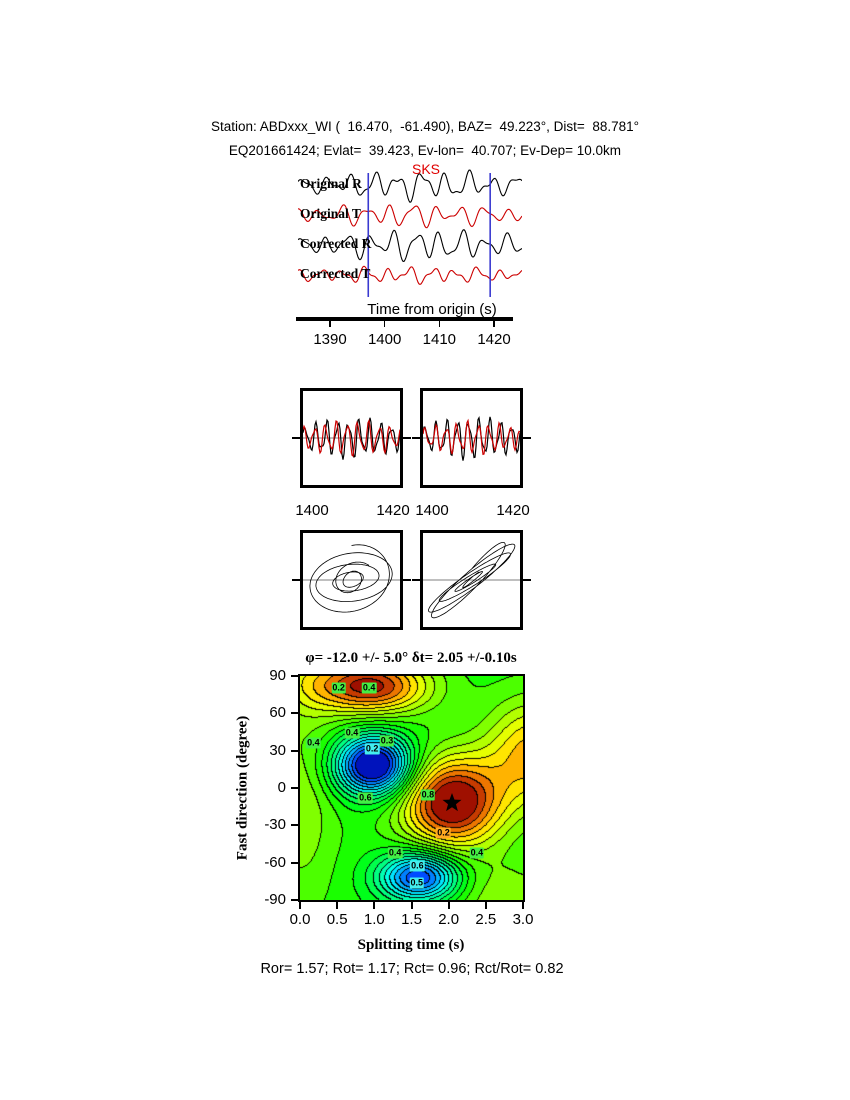  What do you see at coordinates (337, 919) in the screenshot?
I see `contour-xtick-label: 0.5` at bounding box center [337, 919].